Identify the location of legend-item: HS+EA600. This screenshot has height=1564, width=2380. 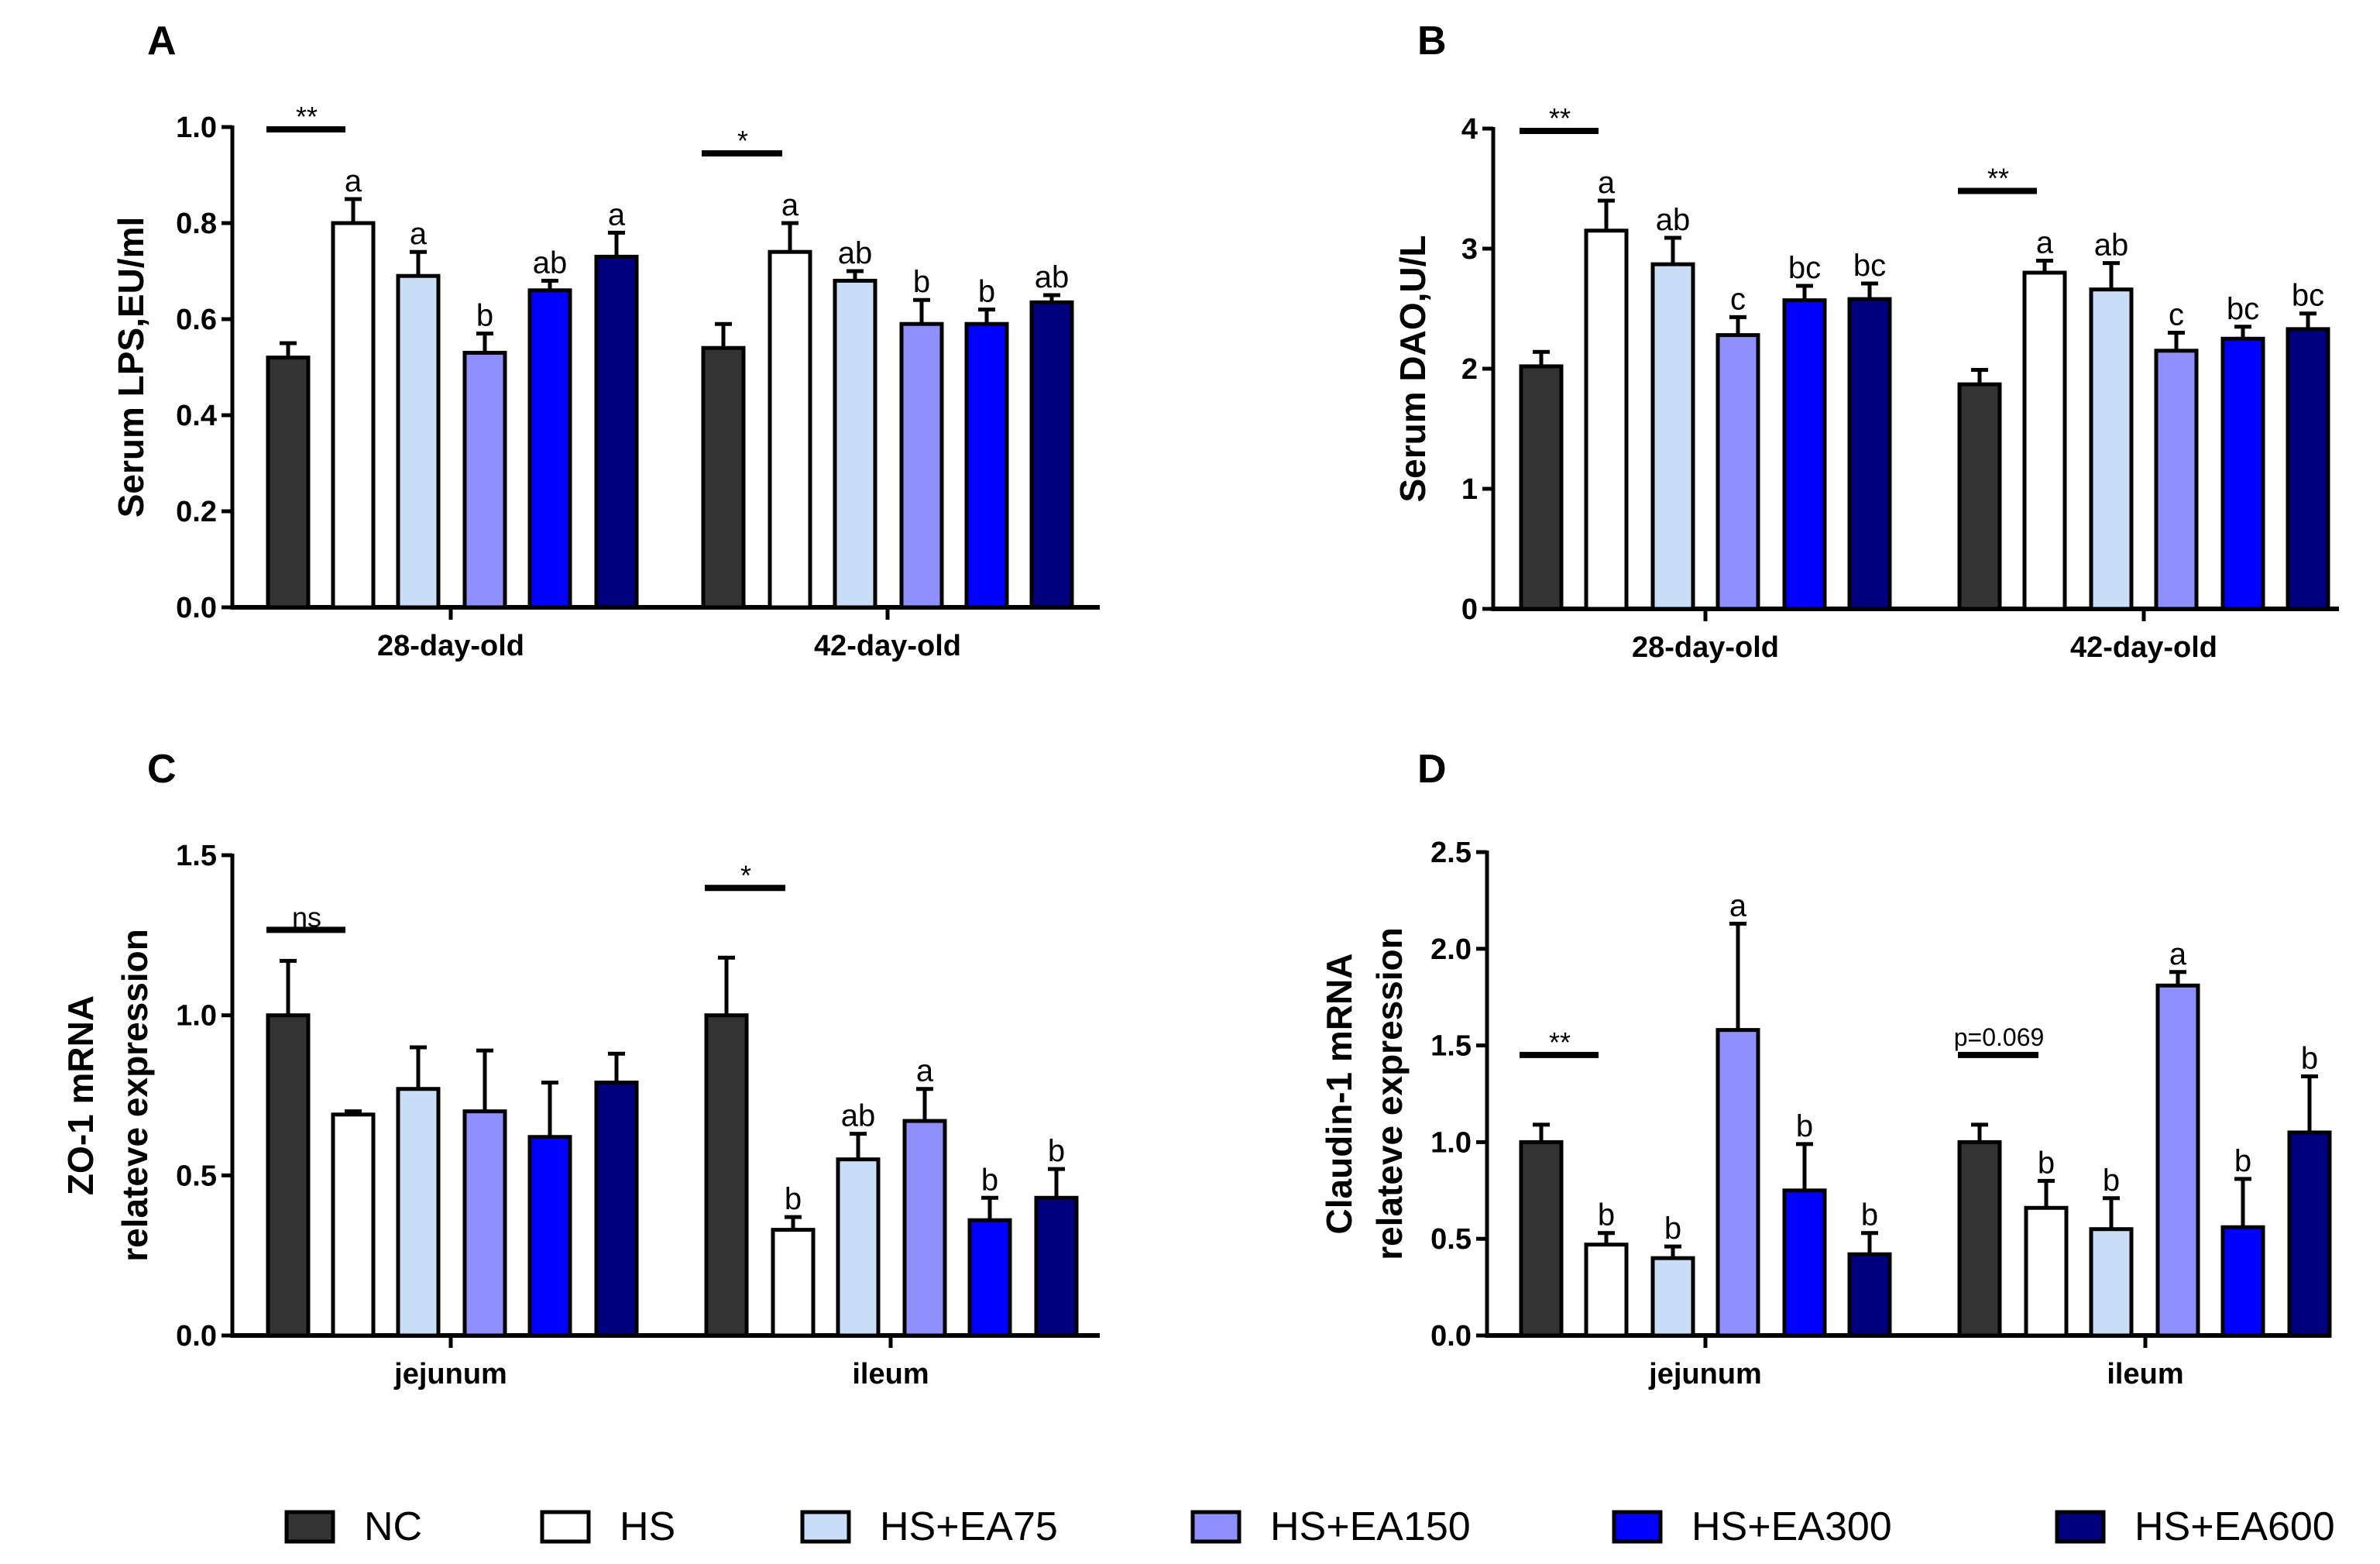
(2195, 1527).